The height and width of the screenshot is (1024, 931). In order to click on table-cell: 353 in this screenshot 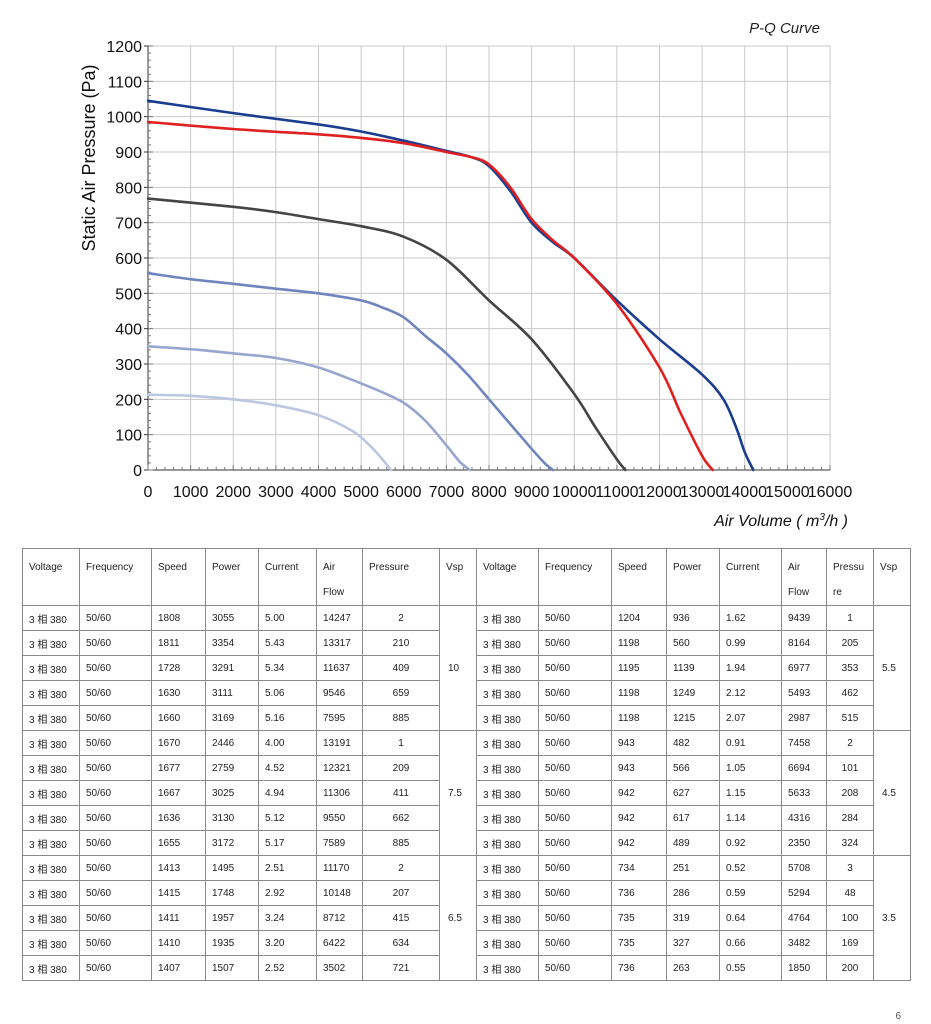, I will do `click(850, 668)`.